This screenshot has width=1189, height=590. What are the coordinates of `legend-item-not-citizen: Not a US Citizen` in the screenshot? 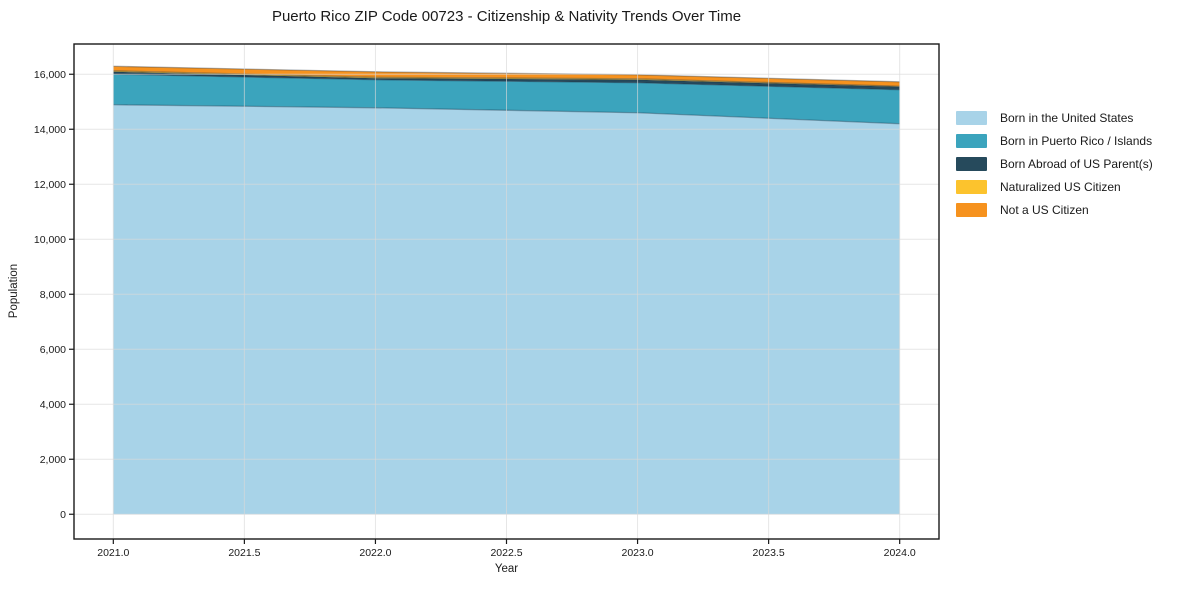 It's located at (1054, 209).